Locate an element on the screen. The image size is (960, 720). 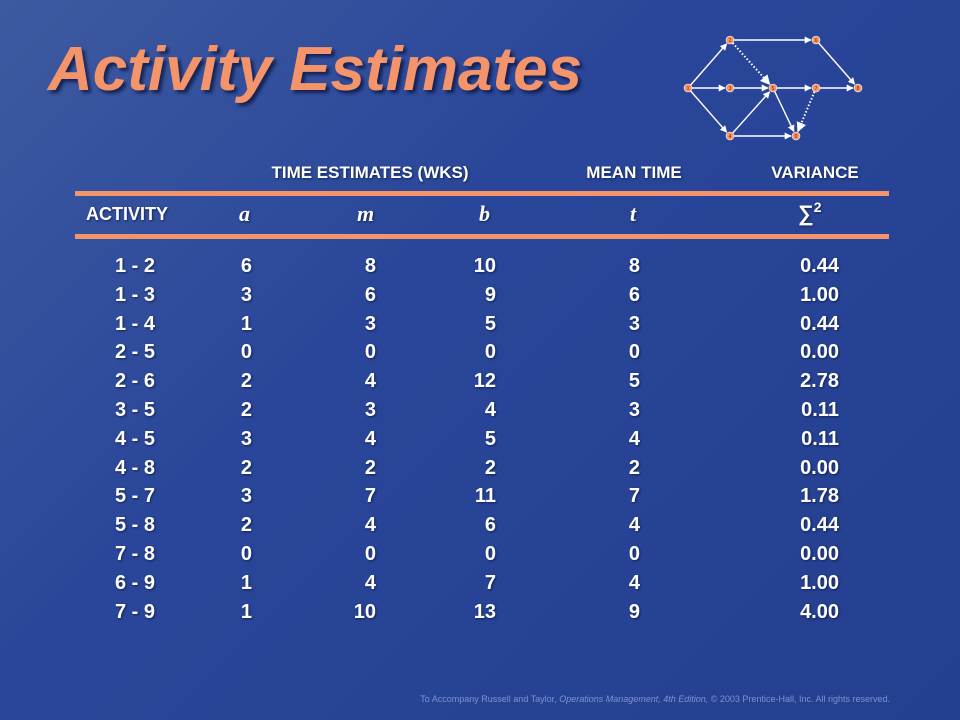
m-cell: 7 is located at coordinates (370, 496).